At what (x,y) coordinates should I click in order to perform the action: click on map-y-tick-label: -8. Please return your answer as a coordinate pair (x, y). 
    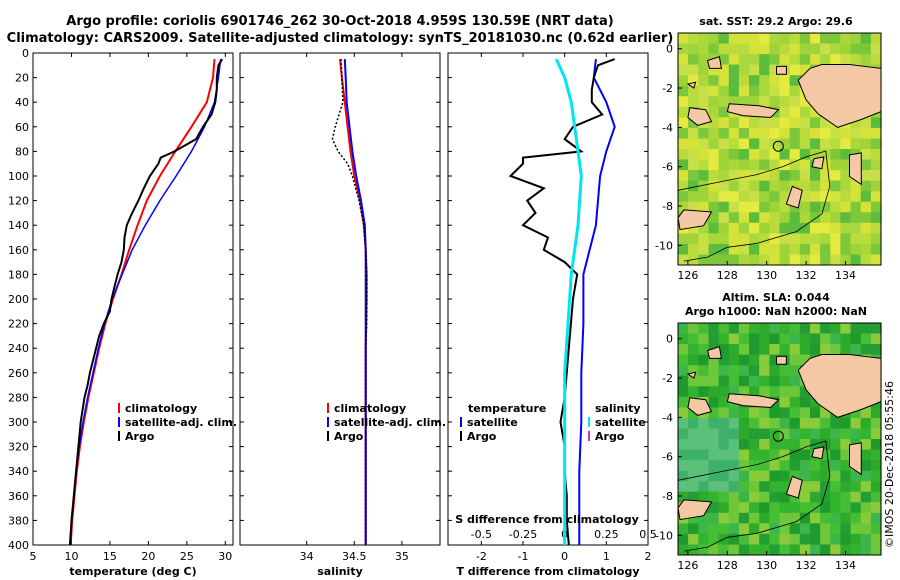
    Looking at the image, I should click on (667, 496).